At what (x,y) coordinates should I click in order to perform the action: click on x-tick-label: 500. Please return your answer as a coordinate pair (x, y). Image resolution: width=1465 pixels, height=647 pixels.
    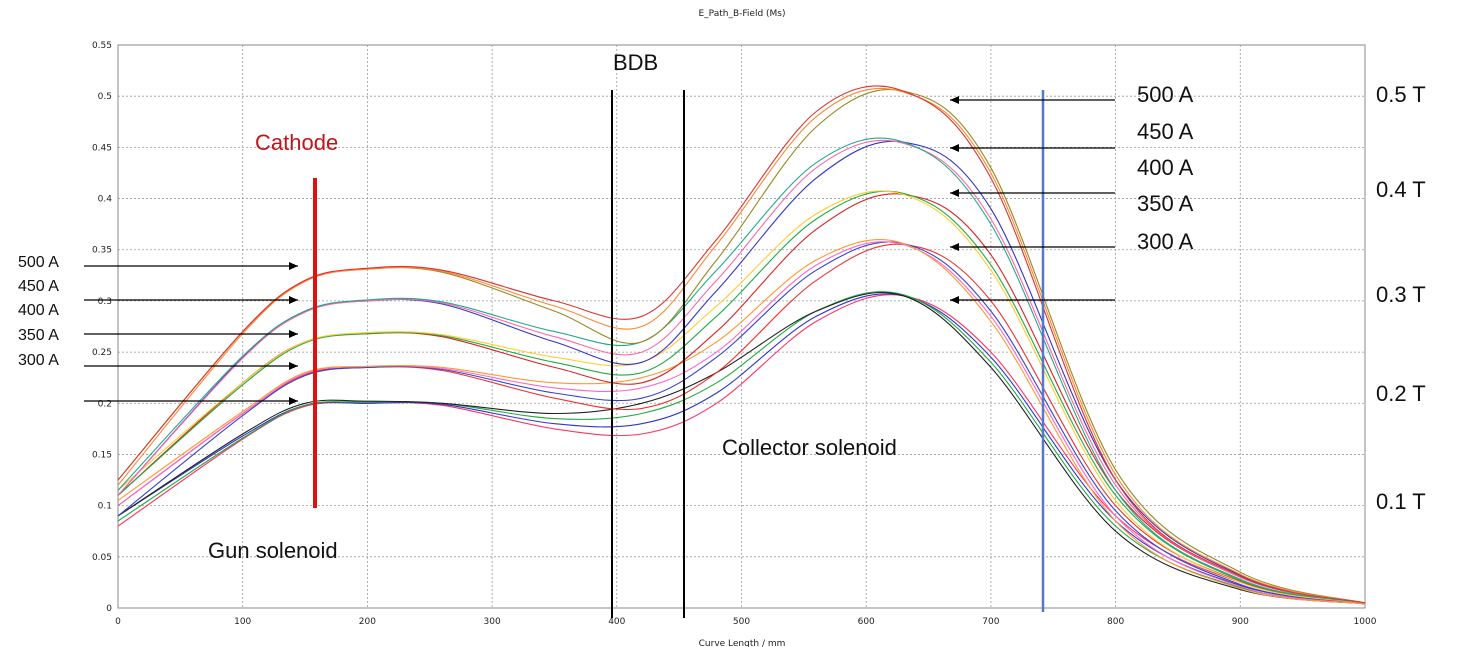
    Looking at the image, I should click on (741, 622).